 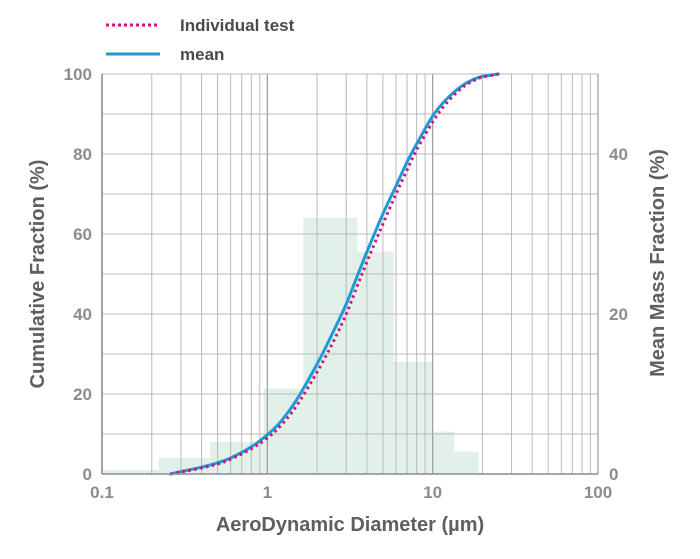 I want to click on x-axis-title: AeroDynamic Diameter (µm), so click(x=350, y=525).